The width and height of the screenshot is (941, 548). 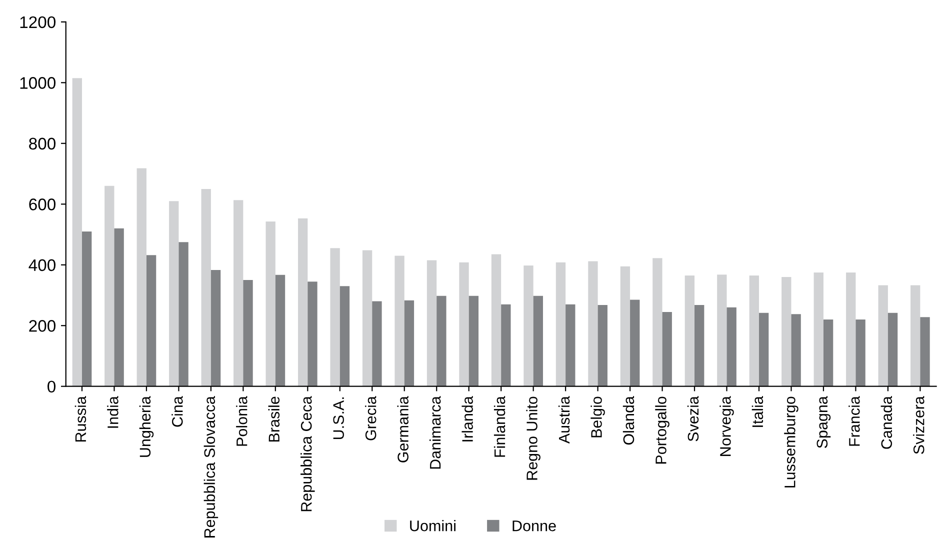 What do you see at coordinates (370, 418) in the screenshot?
I see `x-tick-label: Grecia` at bounding box center [370, 418].